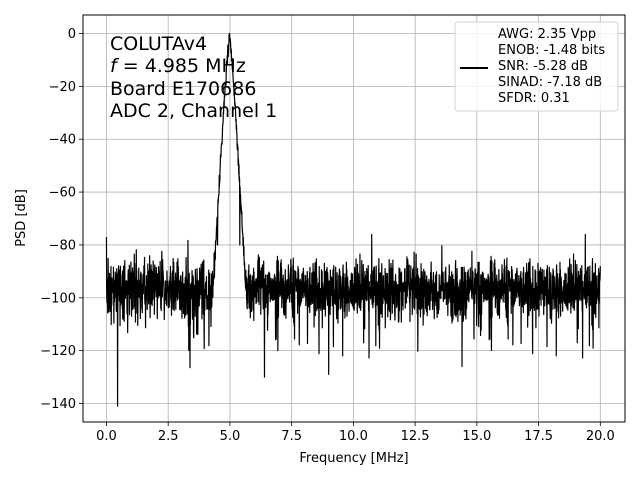  What do you see at coordinates (547, 34) in the screenshot?
I see `legend-awg: AWG: 2.35 Vpp` at bounding box center [547, 34].